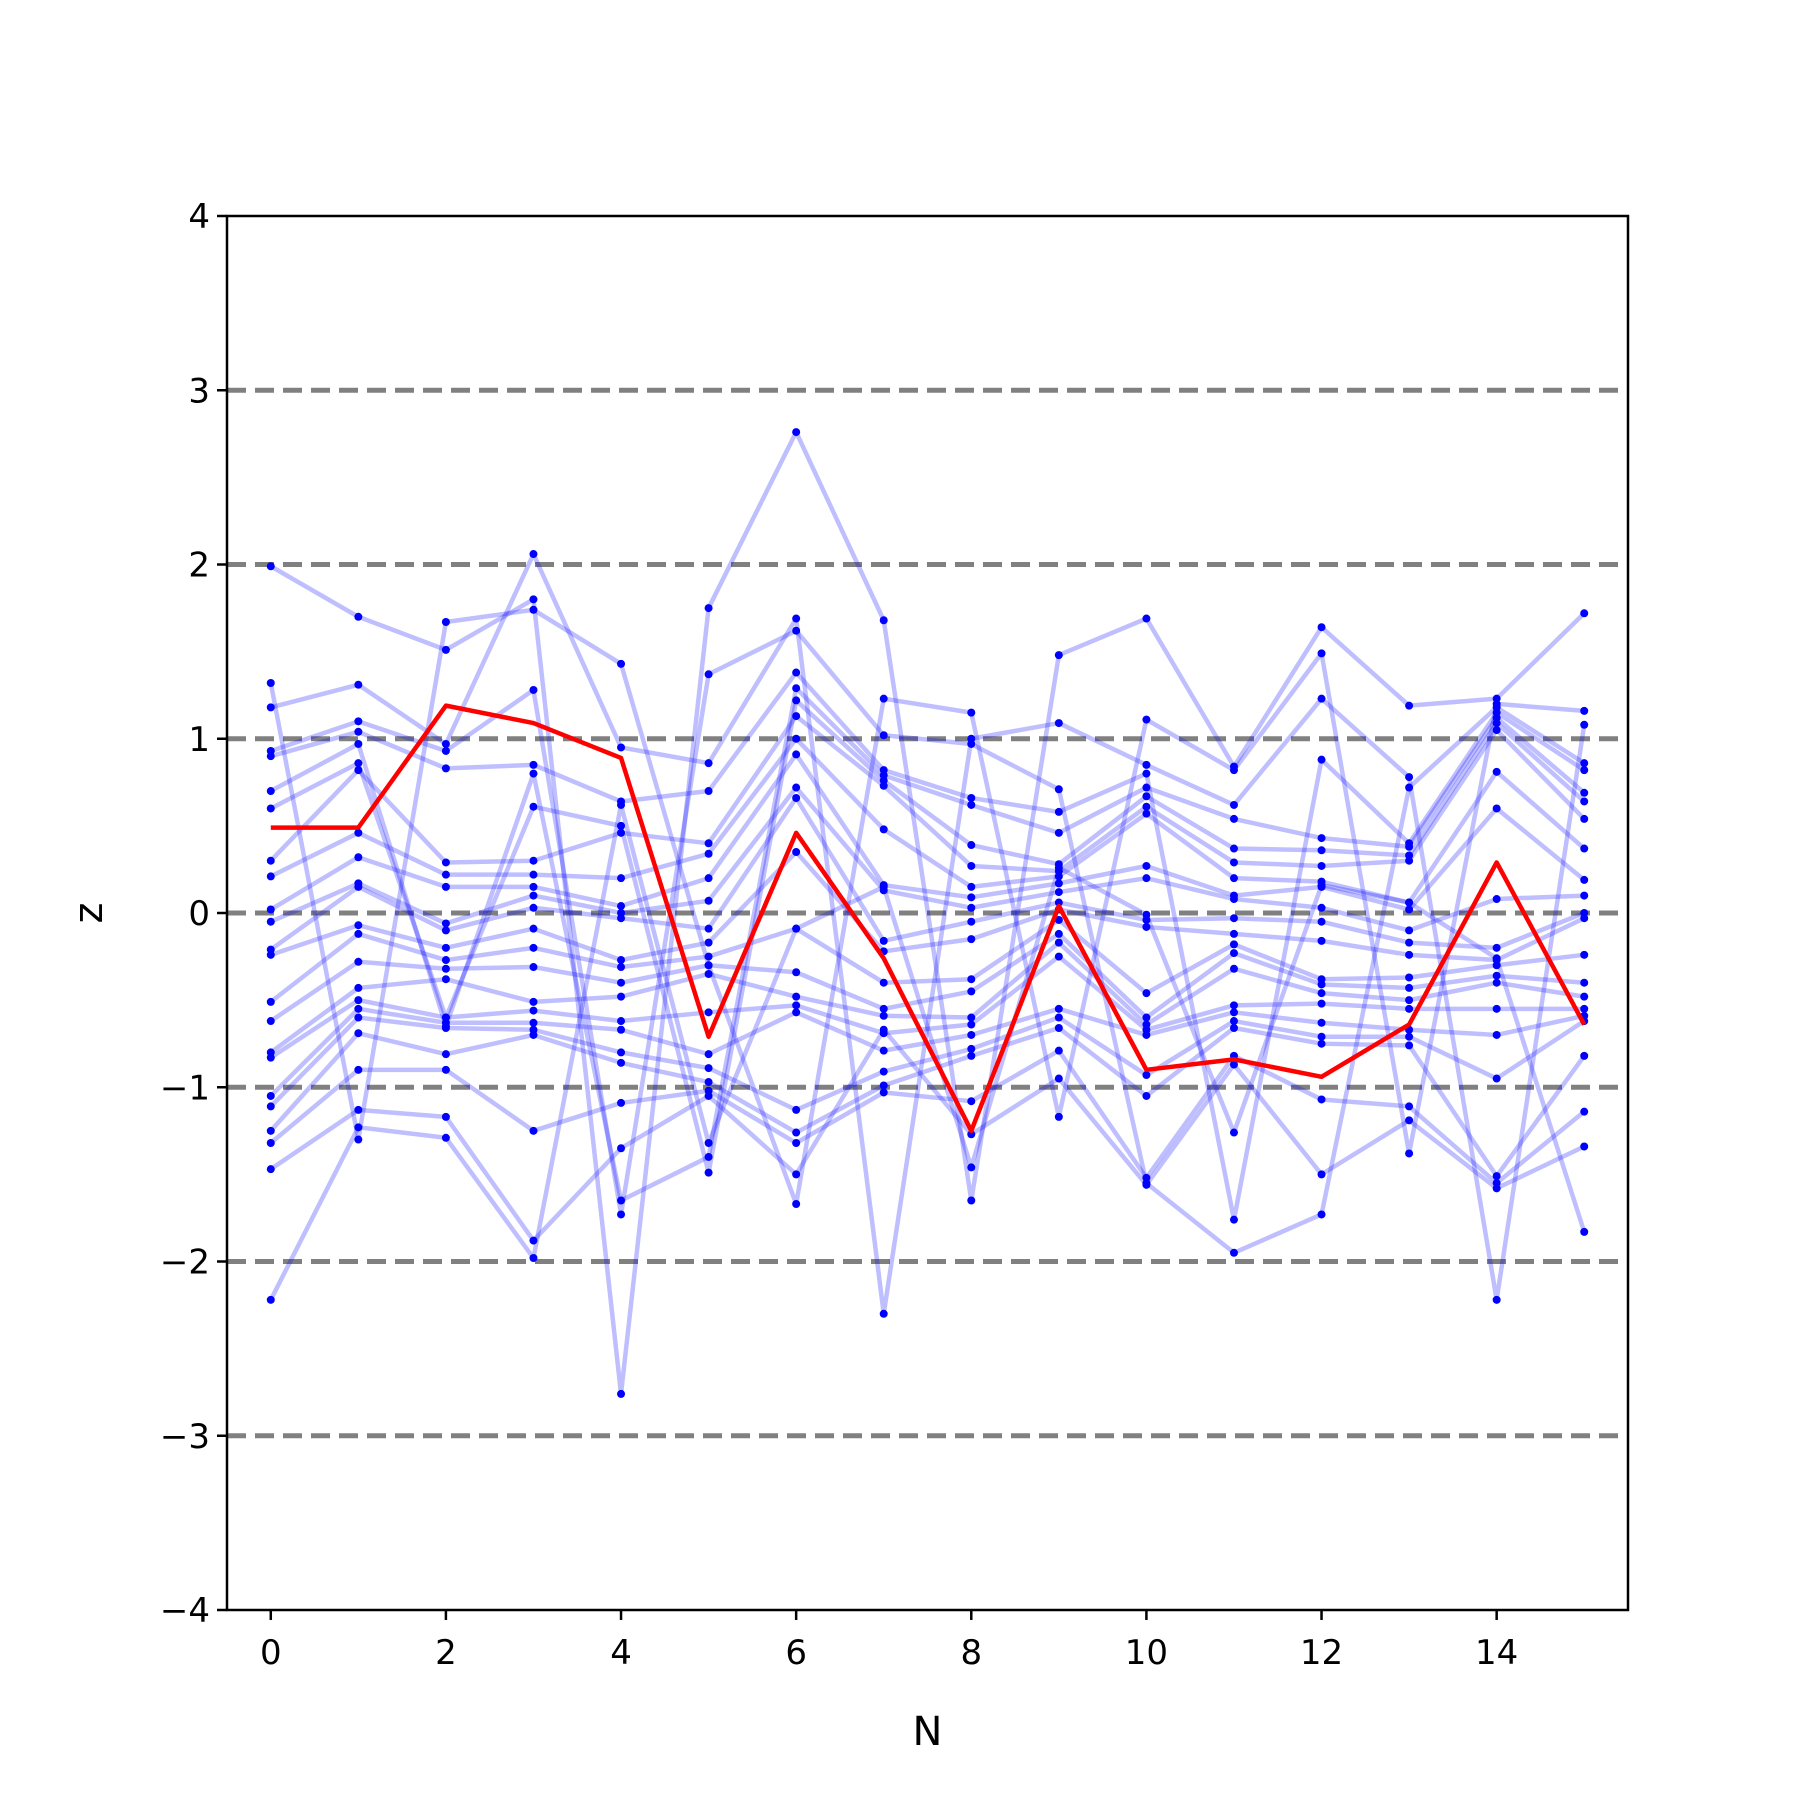 Image resolution: width=1800 pixels, height=1800 pixels. Describe the element at coordinates (199, 217) in the screenshot. I see `y-tick-label: 4` at that location.